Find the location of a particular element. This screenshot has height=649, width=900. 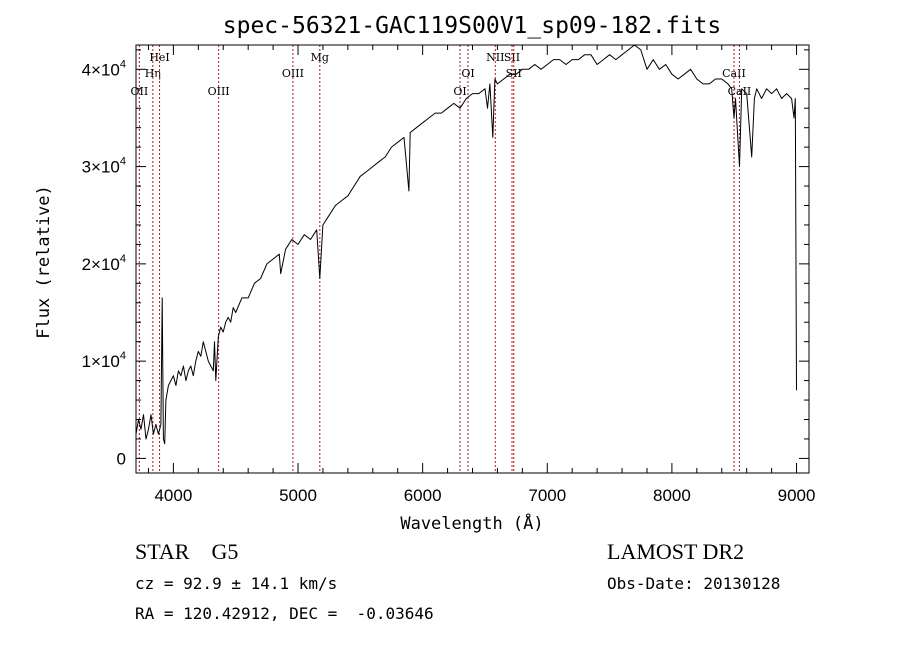

y-axis-label: Flux (relative) is located at coordinates (44, 262).